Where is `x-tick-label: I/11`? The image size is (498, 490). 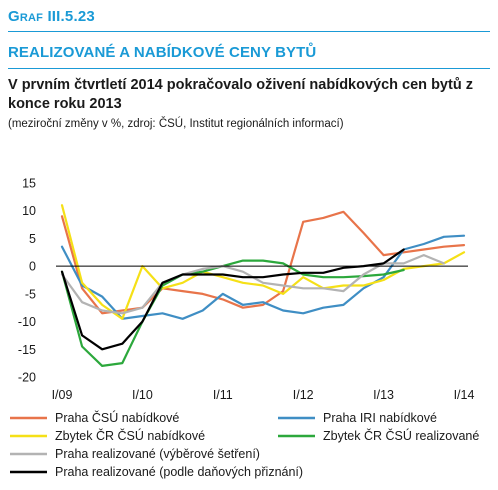 x-tick-label: I/11 is located at coordinates (223, 395).